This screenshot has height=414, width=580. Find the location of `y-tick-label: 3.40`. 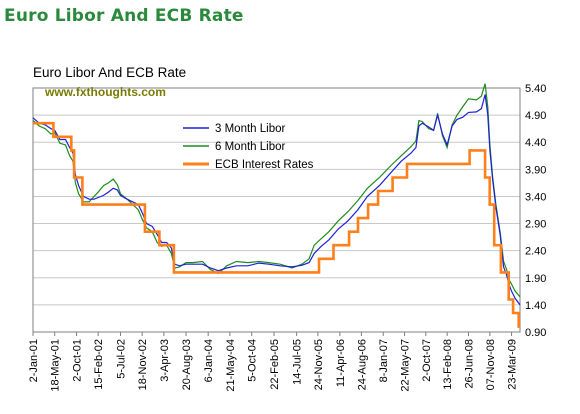

y-tick-label: 3.40 is located at coordinates (535, 197).